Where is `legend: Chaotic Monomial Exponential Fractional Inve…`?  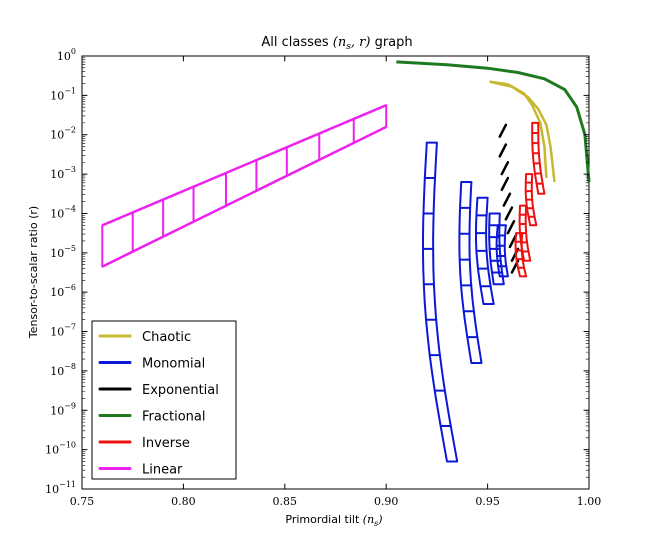 legend: Chaotic Monomial Exponential Fractional Inve… is located at coordinates (164, 400).